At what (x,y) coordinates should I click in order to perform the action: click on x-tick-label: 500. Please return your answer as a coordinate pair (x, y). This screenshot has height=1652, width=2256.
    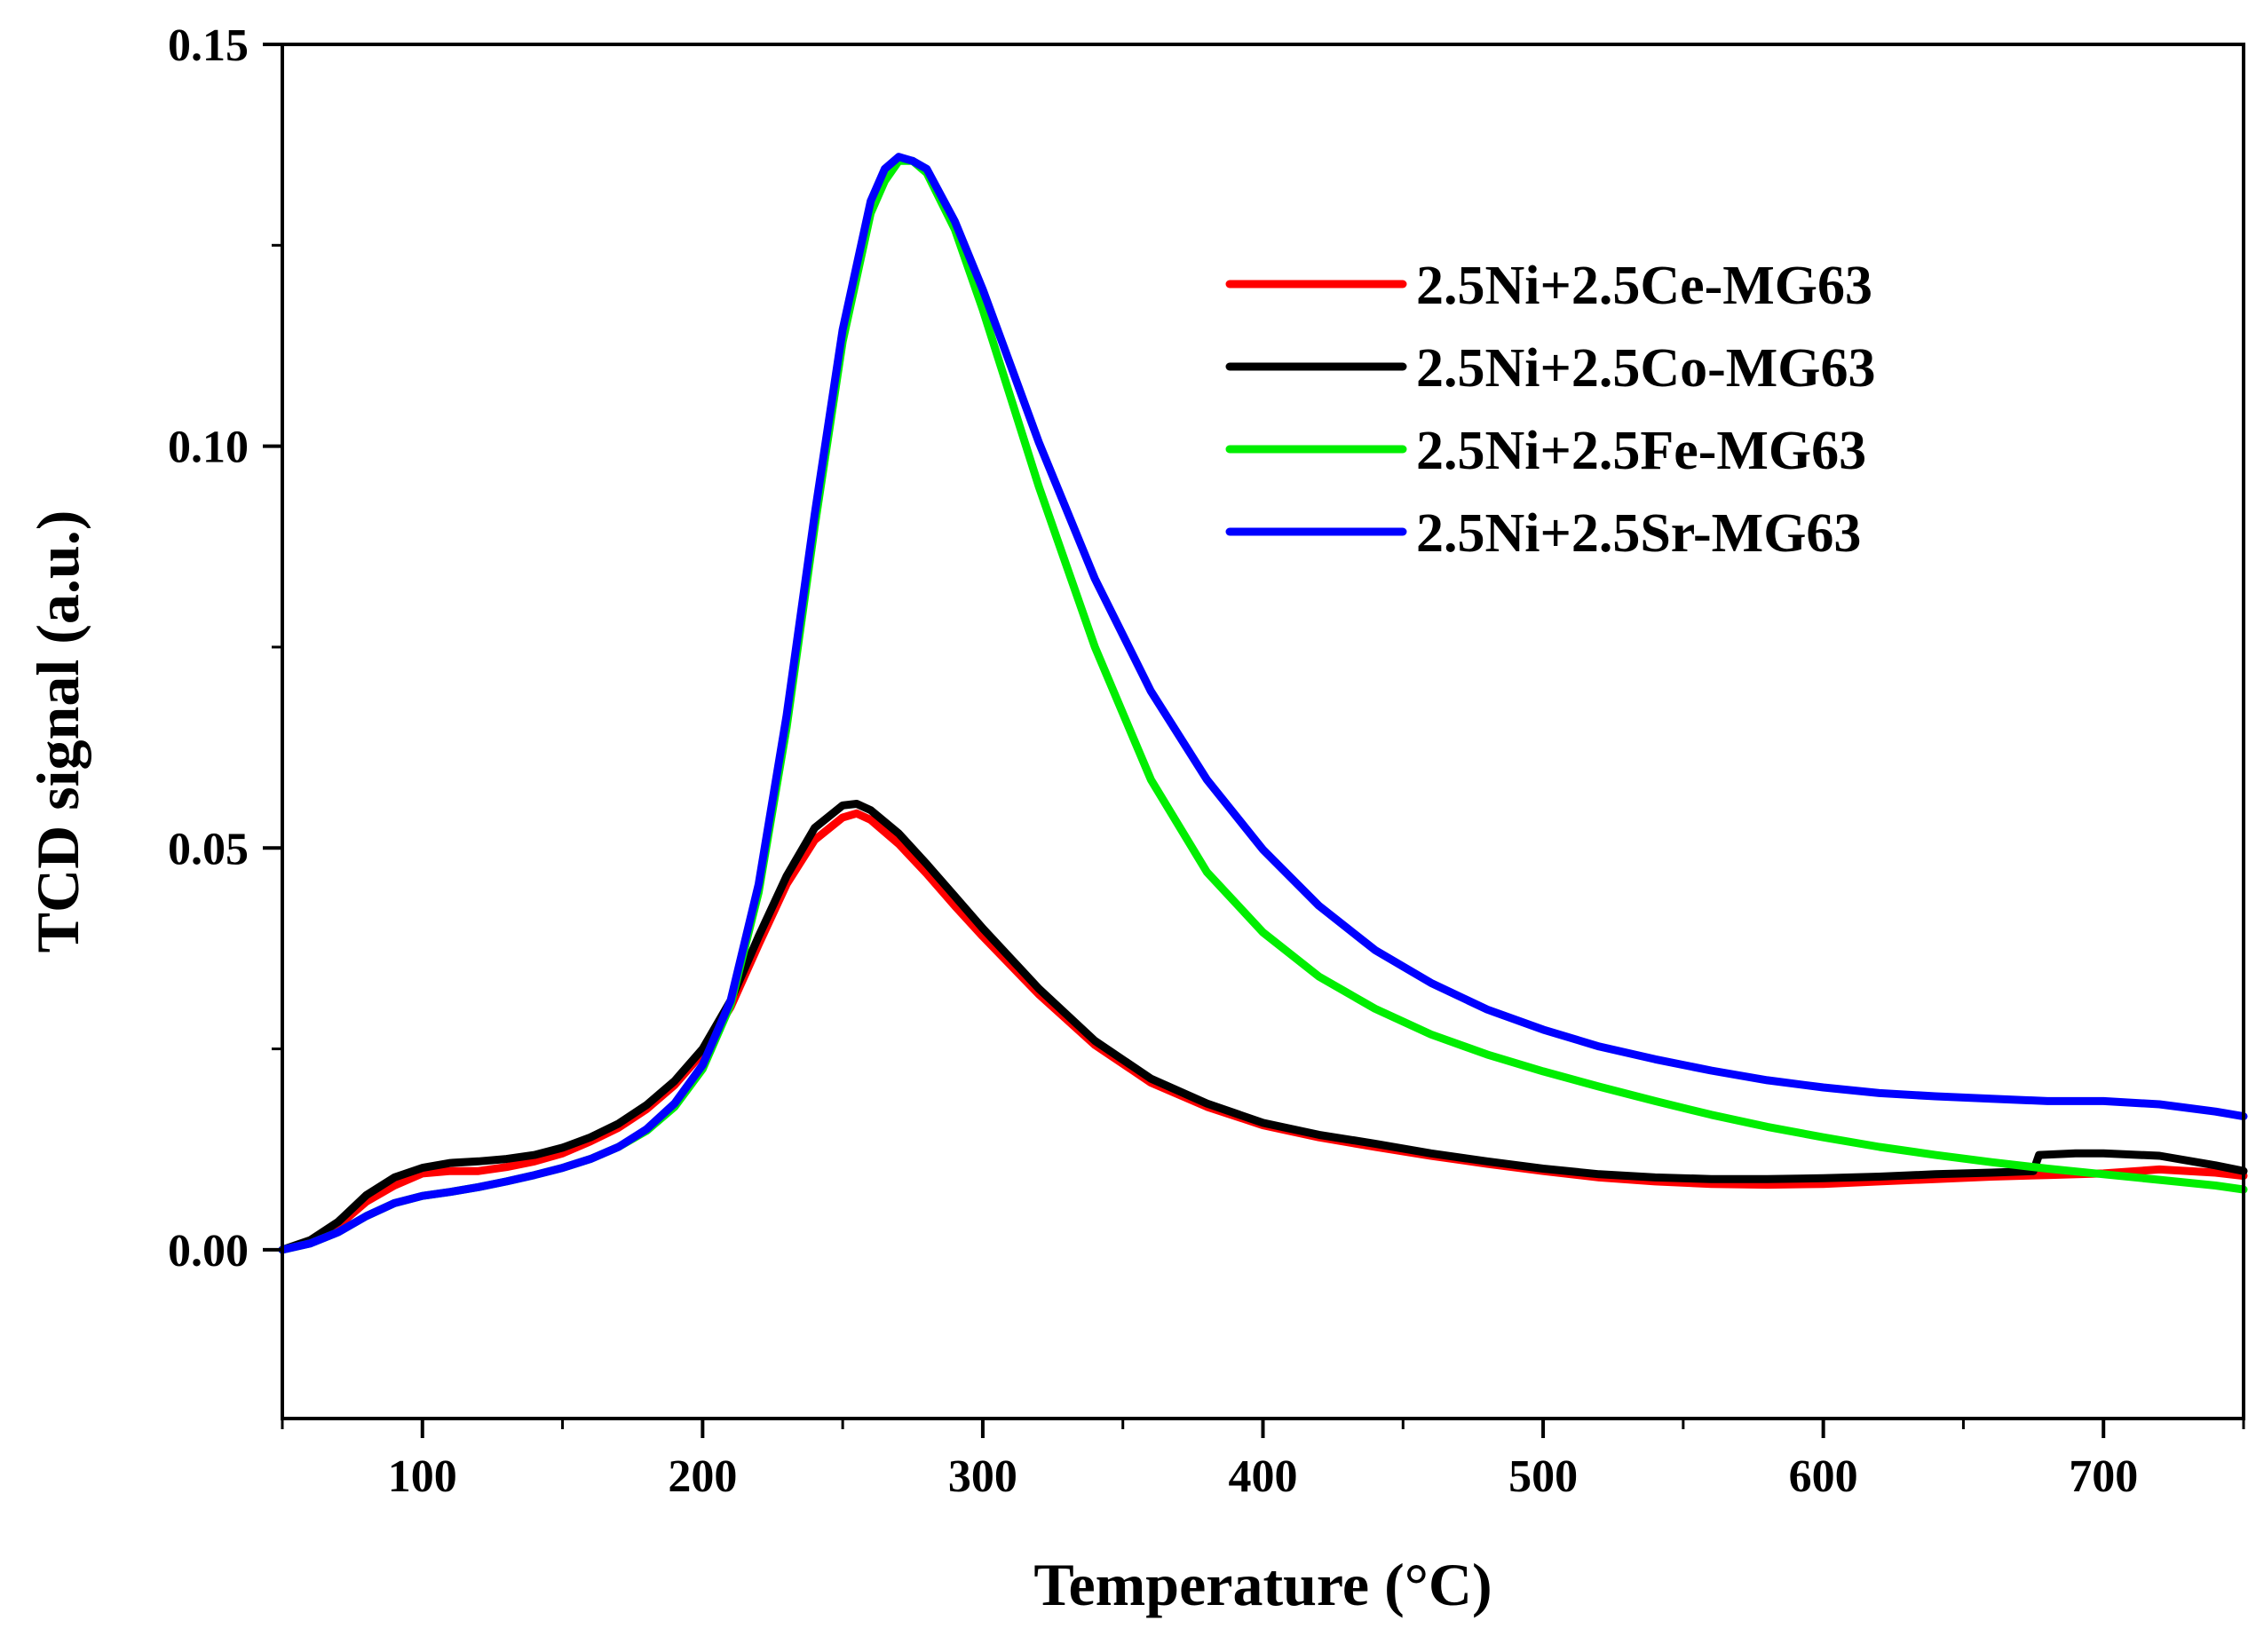
    Looking at the image, I should click on (1543, 1476).